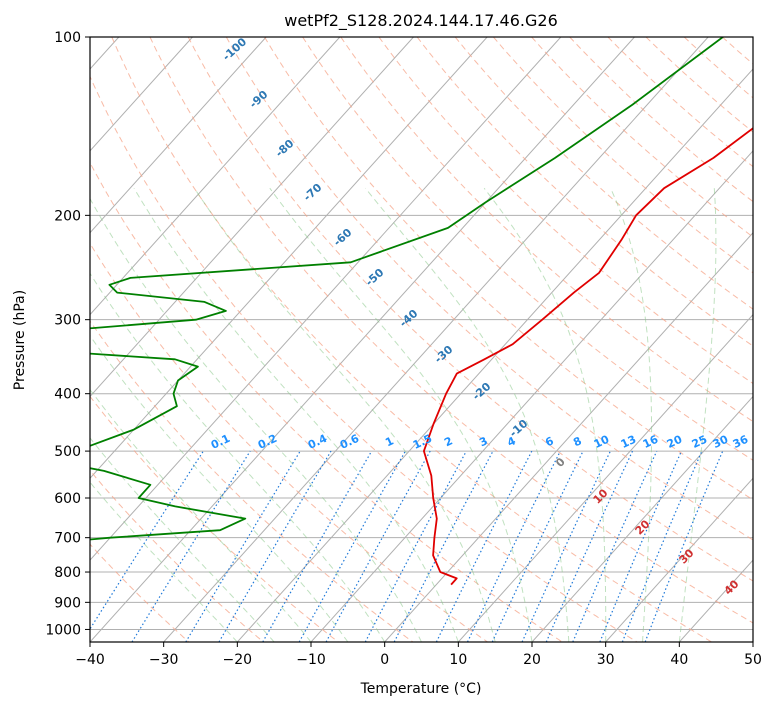  I want to click on y-tick-label: 300, so click(67, 321).